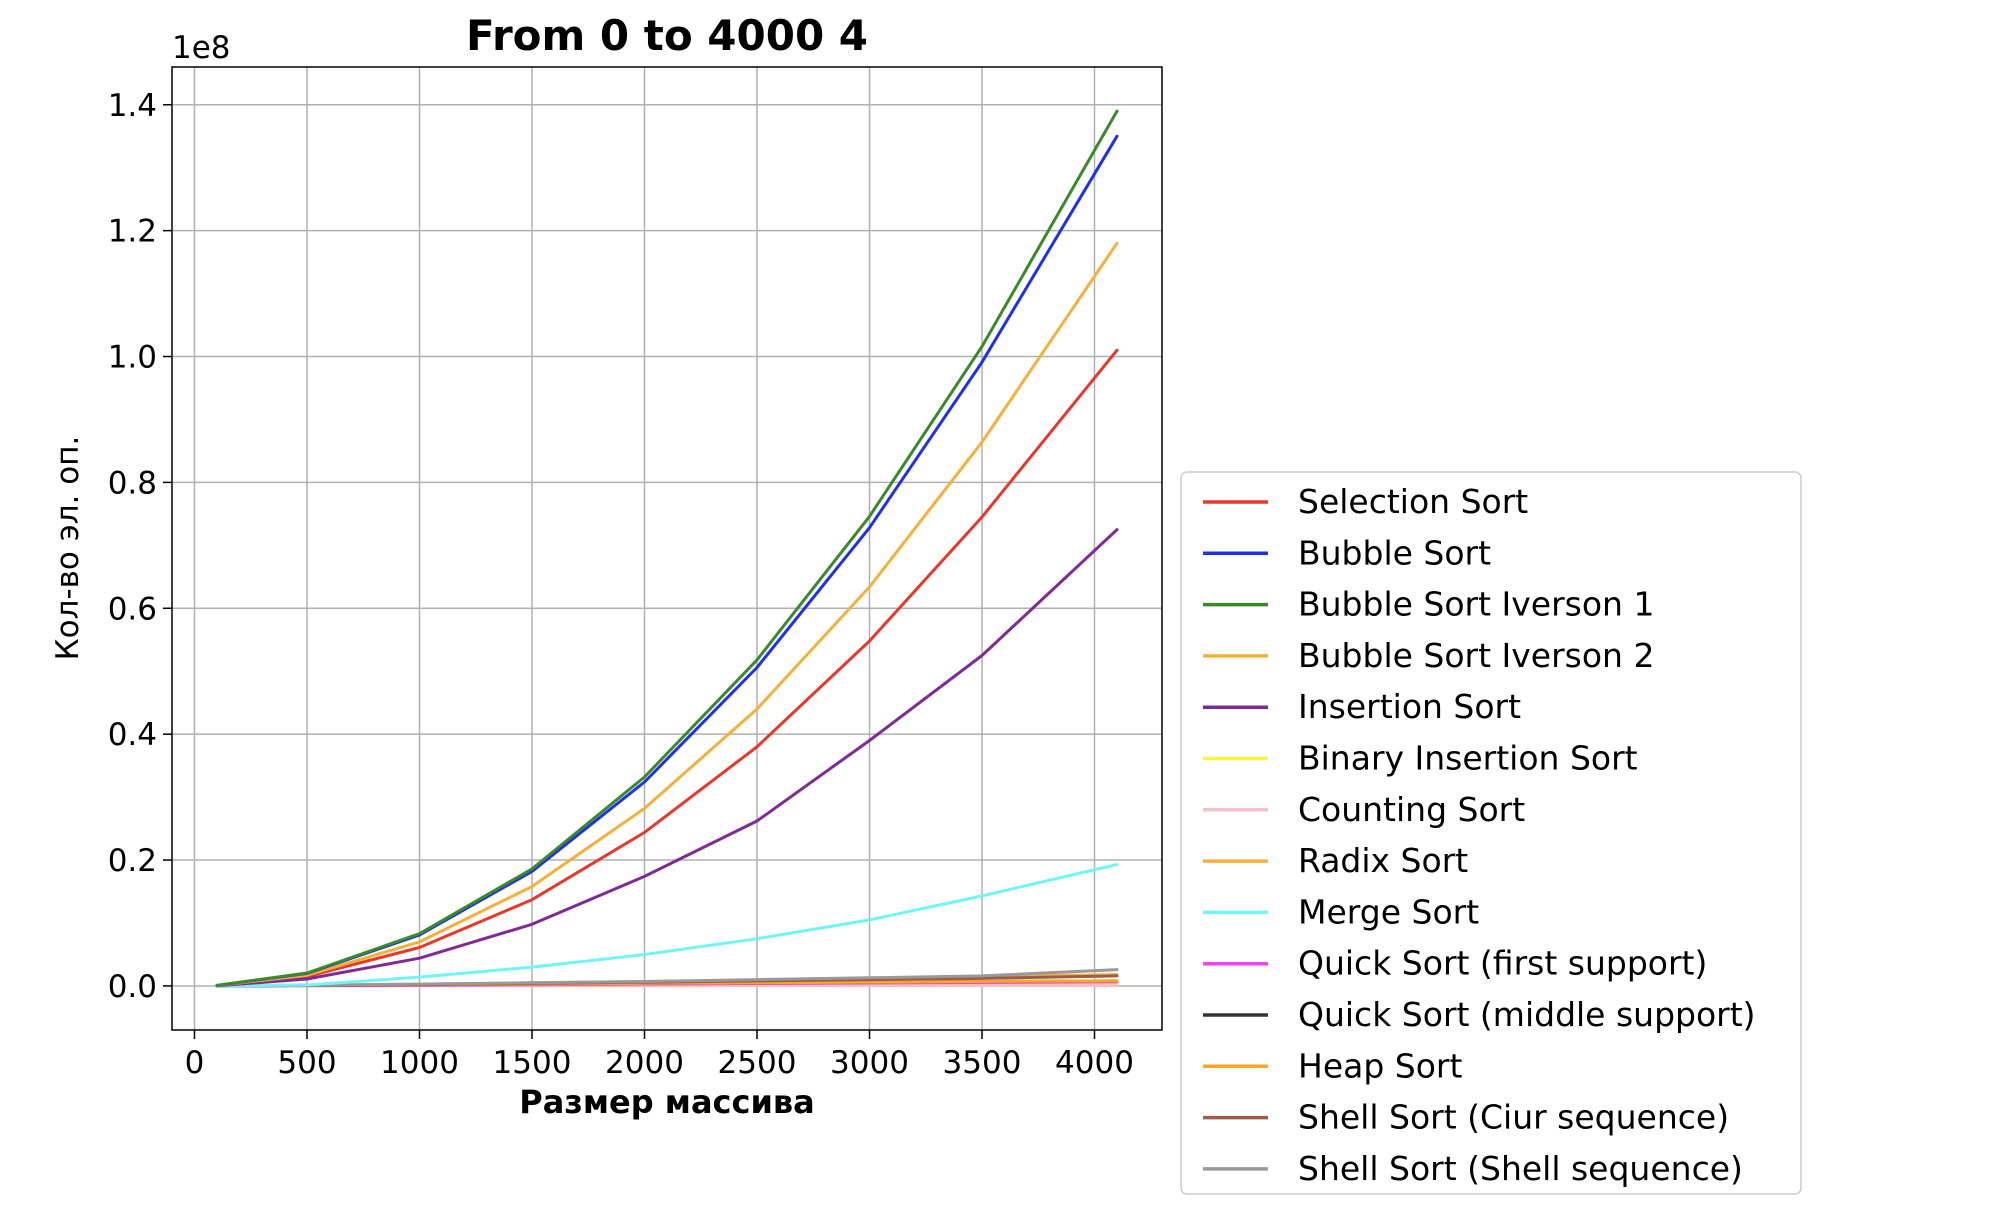 The image size is (2002, 1206). Describe the element at coordinates (1411, 809) in the screenshot. I see `legend-label: Counting Sort` at that location.